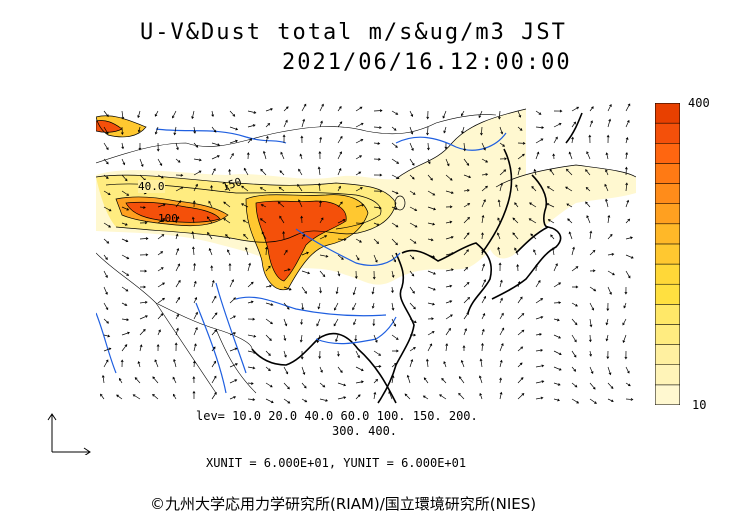 This screenshot has width=752, height=532. Describe the element at coordinates (427, 62) in the screenshot. I see `map-timestamp: 2021/06/16.12:00:00` at that location.